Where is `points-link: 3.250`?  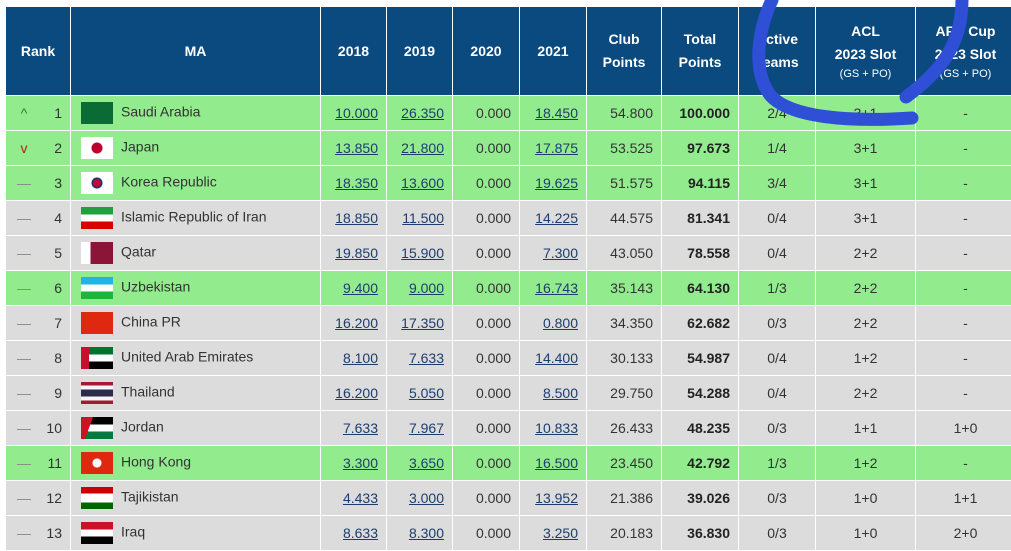 points-link: 3.250 is located at coordinates (560, 533).